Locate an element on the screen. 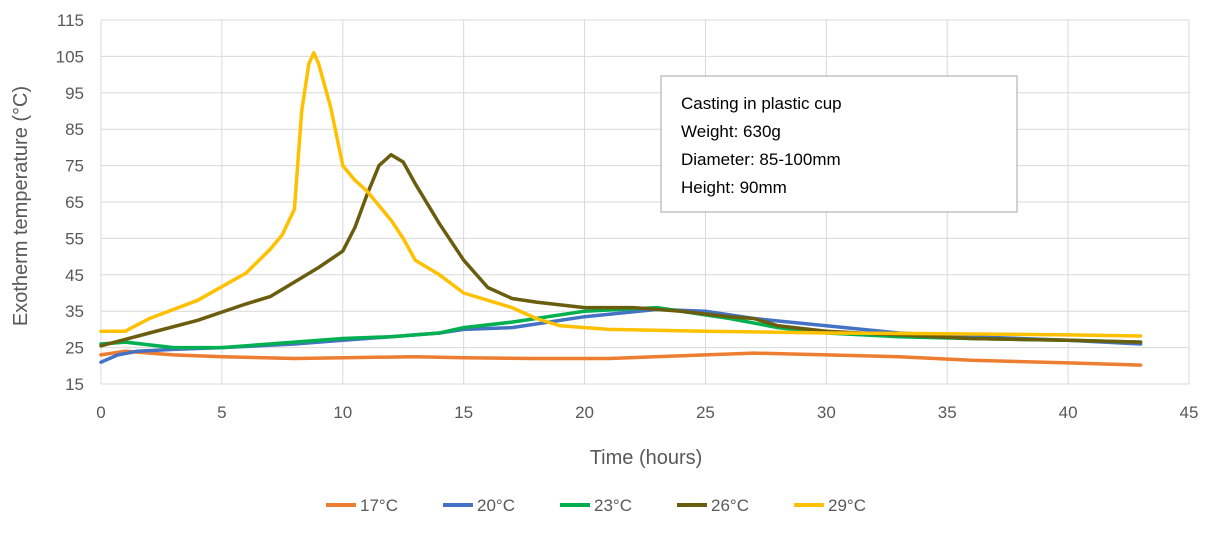 The height and width of the screenshot is (544, 1214). annotation-line: Casting in plastic cup is located at coordinates (761, 103).